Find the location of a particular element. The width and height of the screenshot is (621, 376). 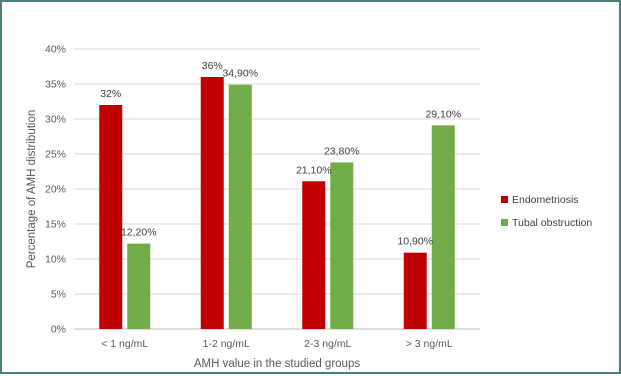

x-tick-label: > 3 ng/mL is located at coordinates (429, 344).